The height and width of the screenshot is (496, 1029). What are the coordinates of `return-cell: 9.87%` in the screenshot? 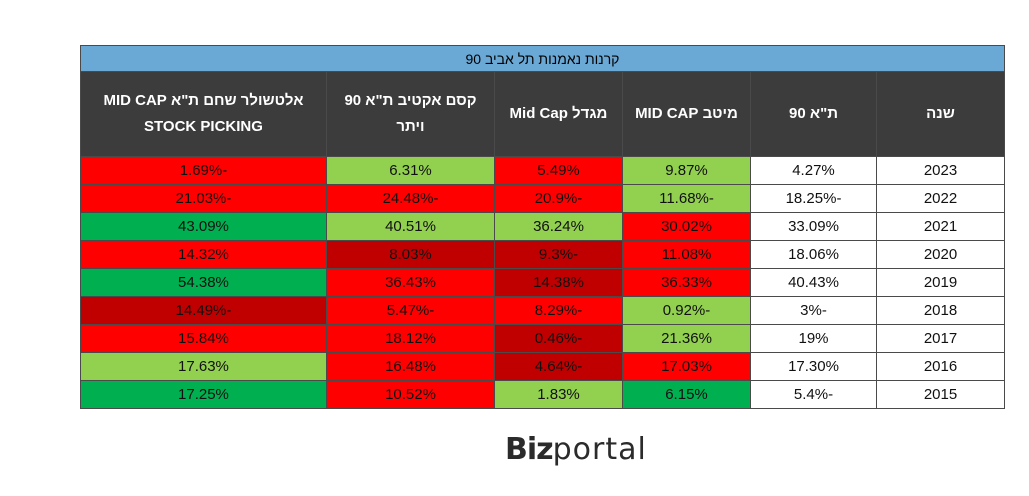 It's located at (686, 170).